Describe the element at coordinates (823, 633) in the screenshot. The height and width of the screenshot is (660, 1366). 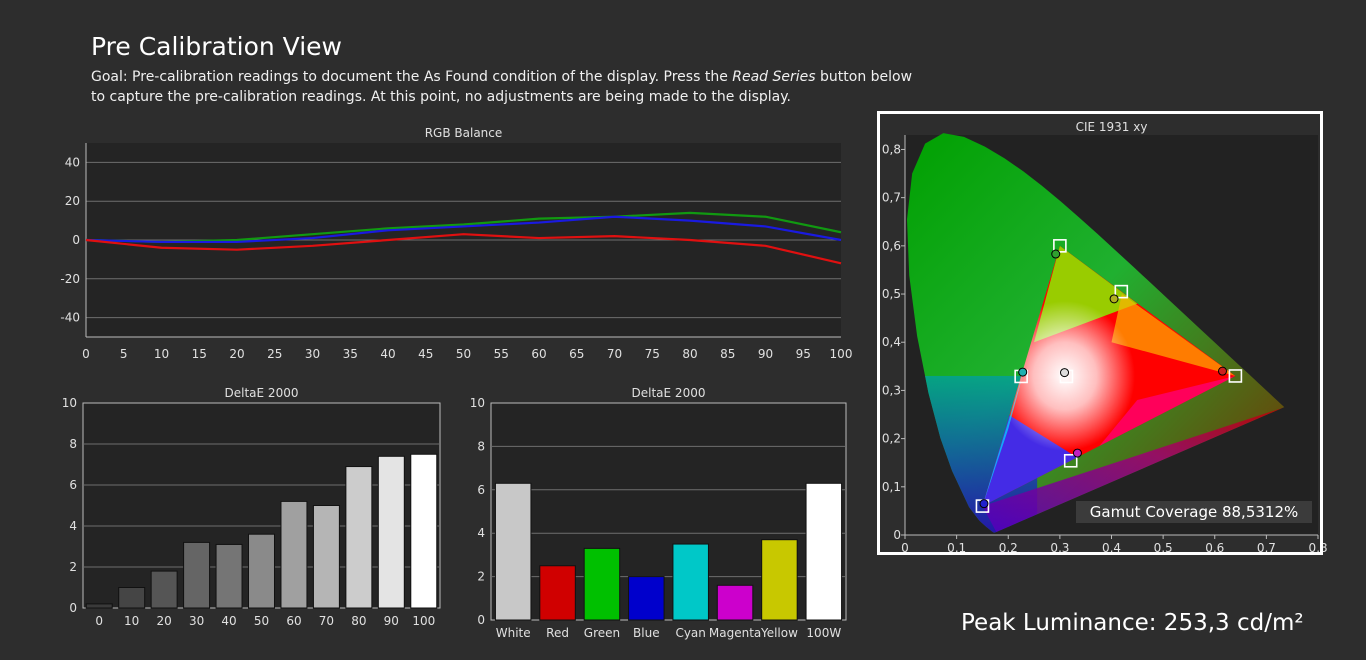
I see `color-de-x-label: 100W` at that location.